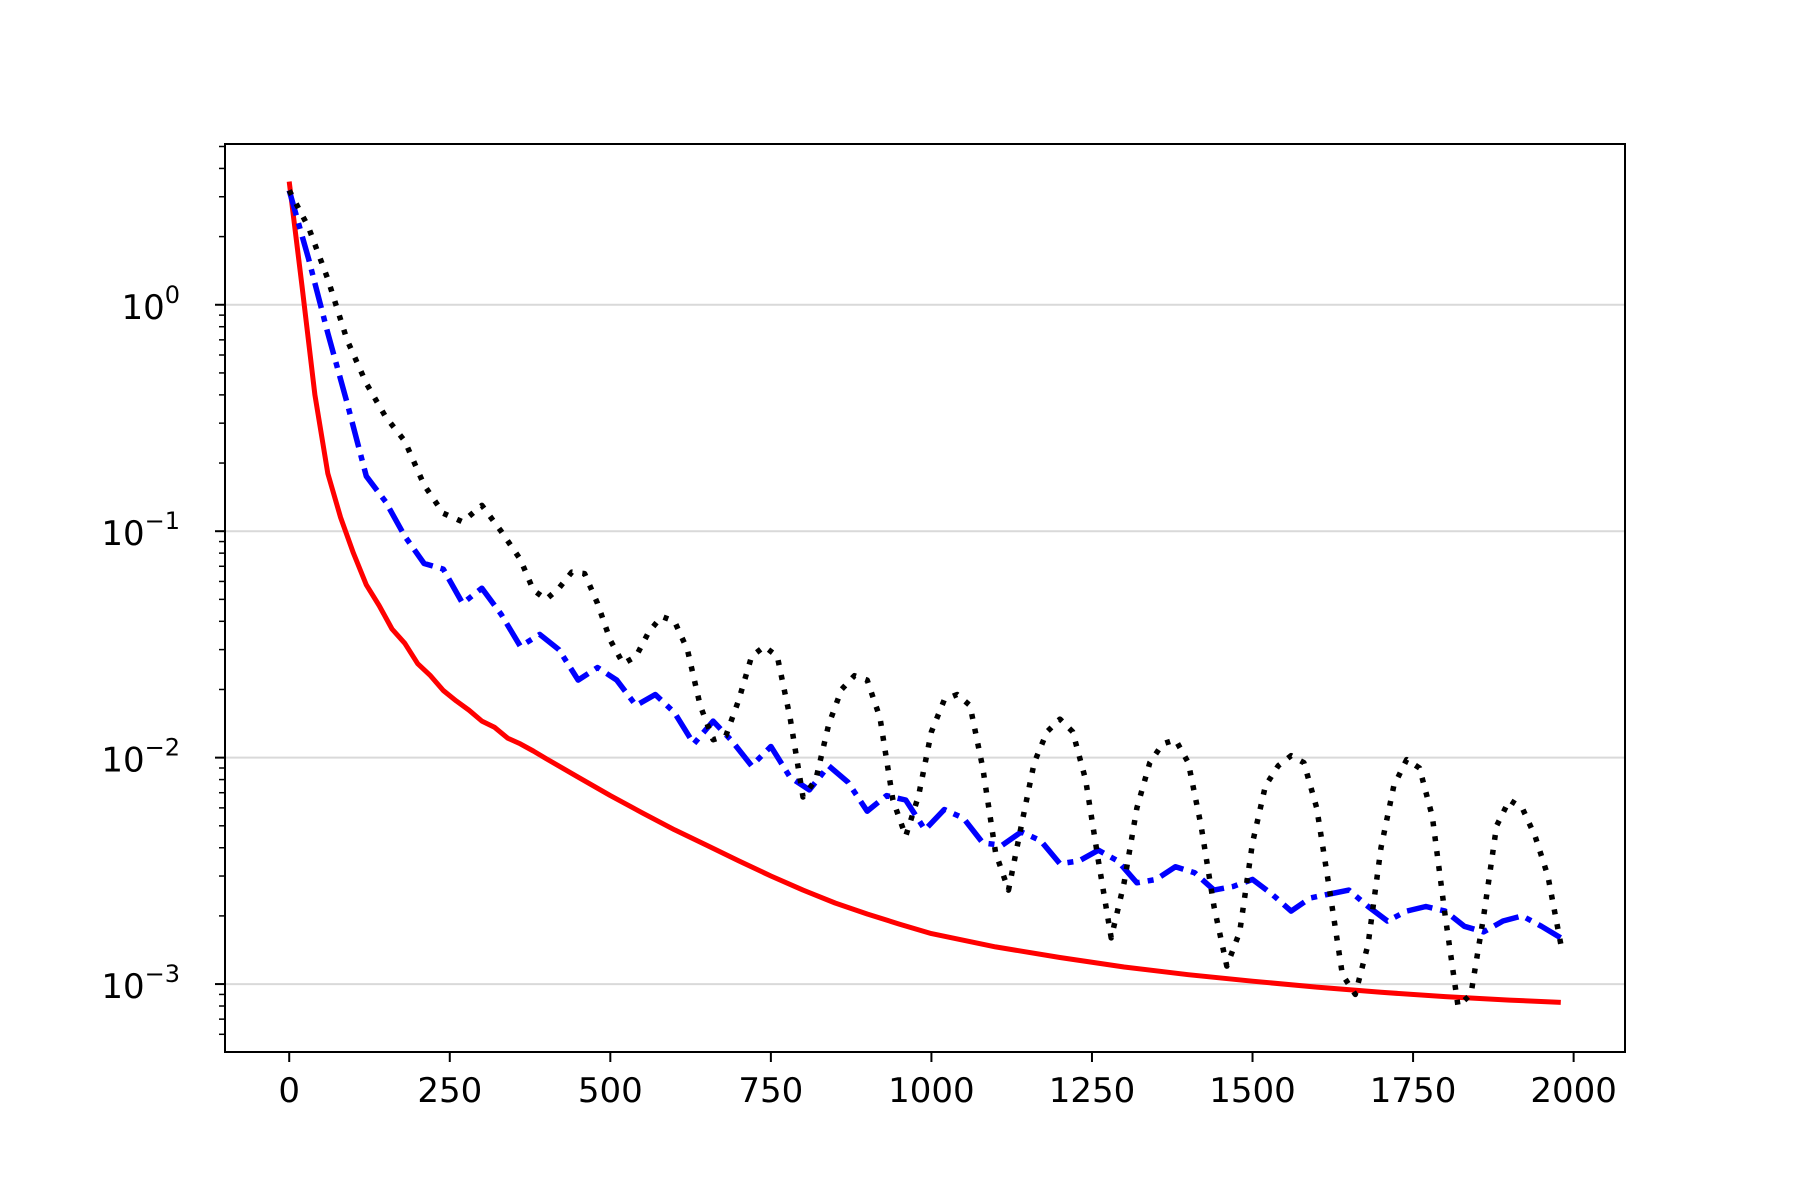  I want to click on x-axis: 0 250 500 750 1000 1250 1500 1750 2000, so click(947, 1081).